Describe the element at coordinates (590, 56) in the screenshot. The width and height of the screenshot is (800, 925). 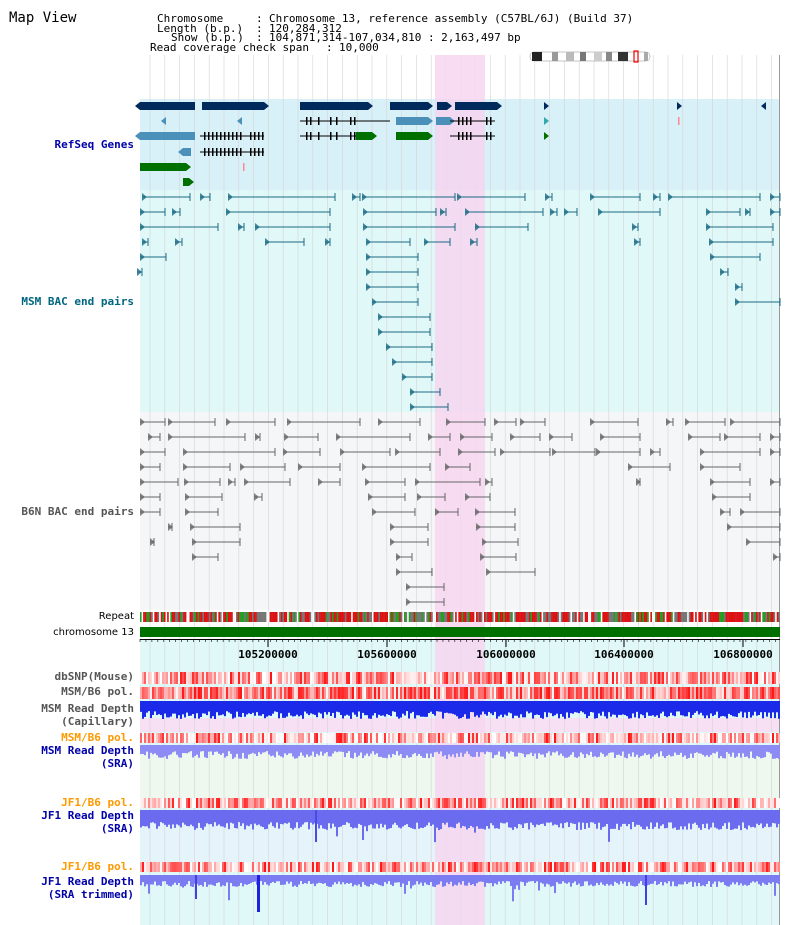
I see `chromosome-ideogram` at that location.